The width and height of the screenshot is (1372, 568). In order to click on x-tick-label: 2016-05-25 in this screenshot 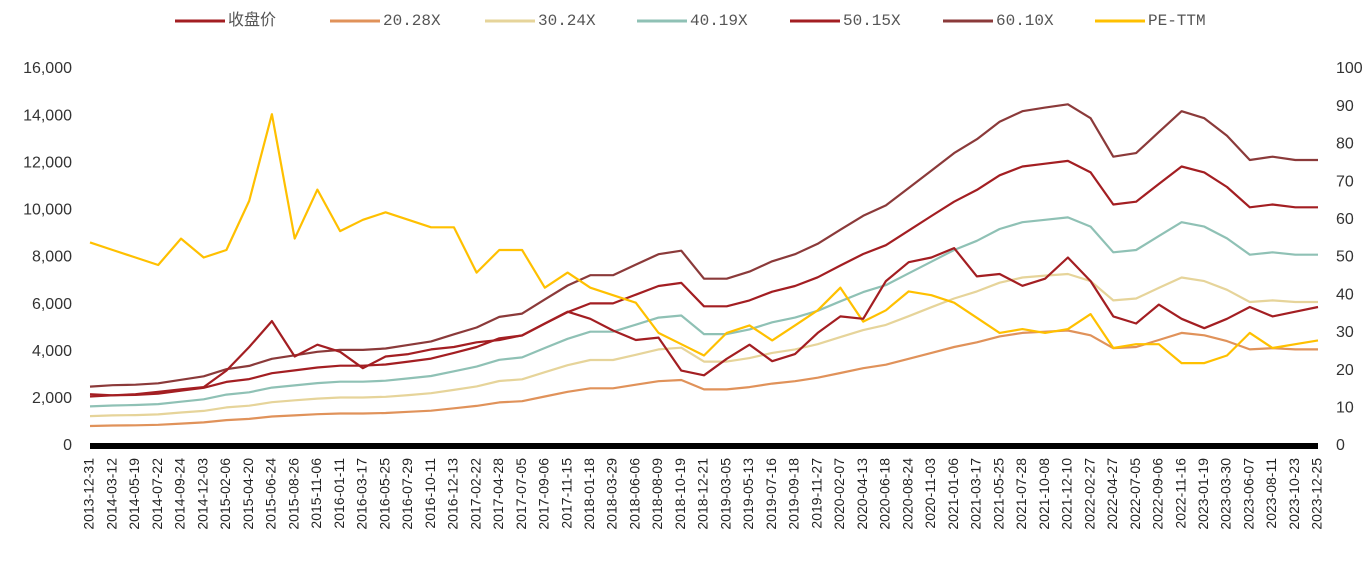, I will do `click(384, 494)`.